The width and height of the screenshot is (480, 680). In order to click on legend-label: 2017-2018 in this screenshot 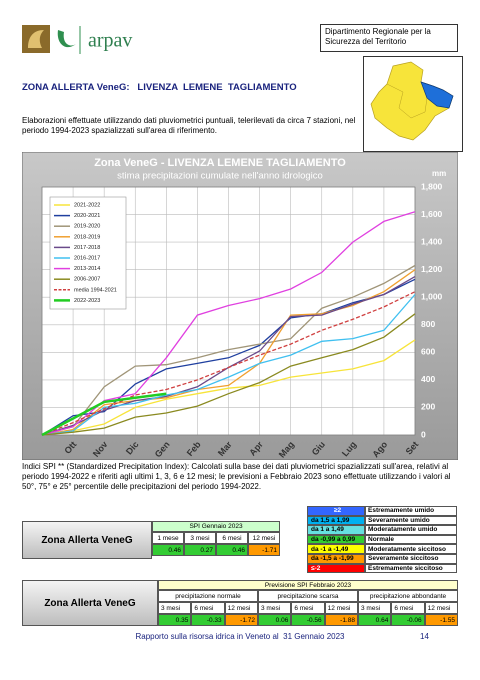, I will do `click(87, 248)`.